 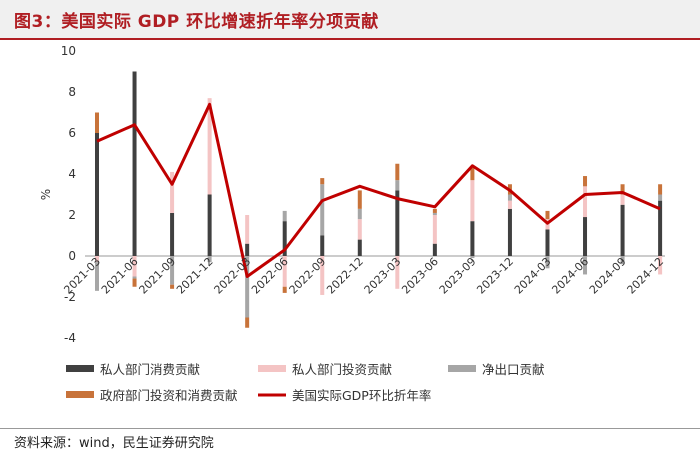 What do you see at coordinates (646, 276) in the screenshot?
I see `x-tick-label: 2024-12` at bounding box center [646, 276].